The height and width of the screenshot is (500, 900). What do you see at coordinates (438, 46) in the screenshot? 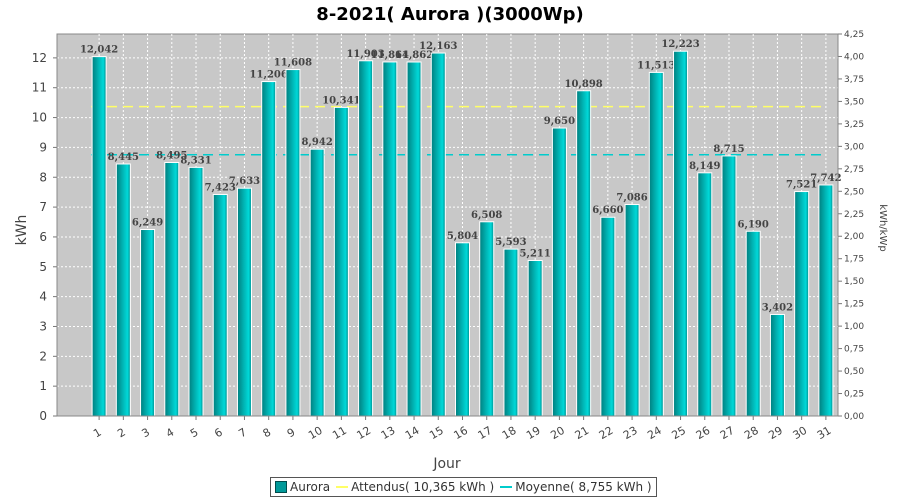
I see `data-label: 12,163` at bounding box center [438, 46].